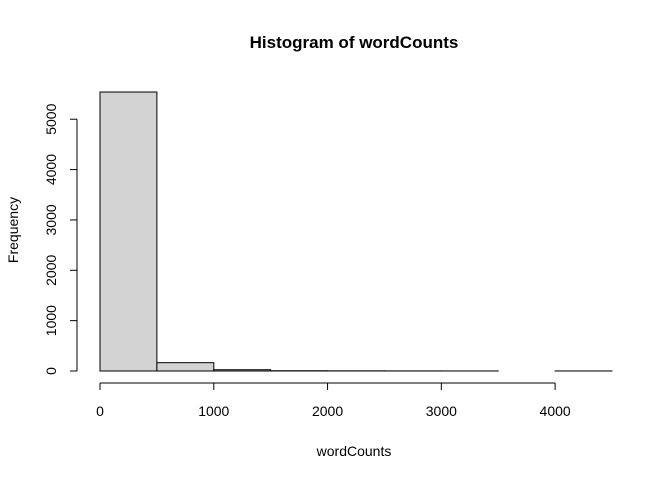  I want to click on y-tick-label: 5000, so click(51, 118).